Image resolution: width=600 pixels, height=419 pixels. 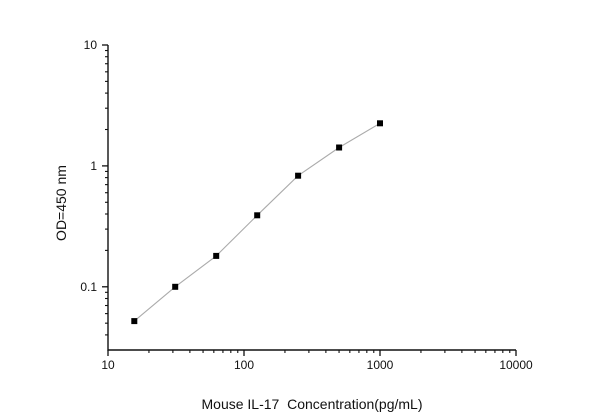 I want to click on y-tick-label: 1, so click(x=93, y=166).